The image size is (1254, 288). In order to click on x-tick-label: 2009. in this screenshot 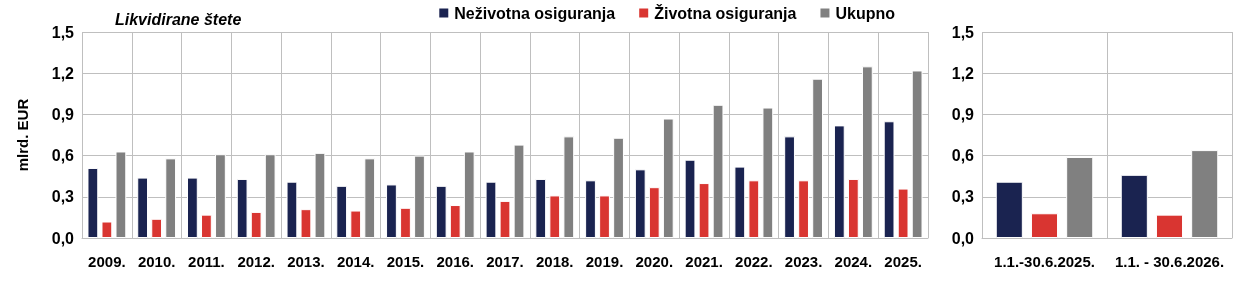, I will do `click(107, 261)`.